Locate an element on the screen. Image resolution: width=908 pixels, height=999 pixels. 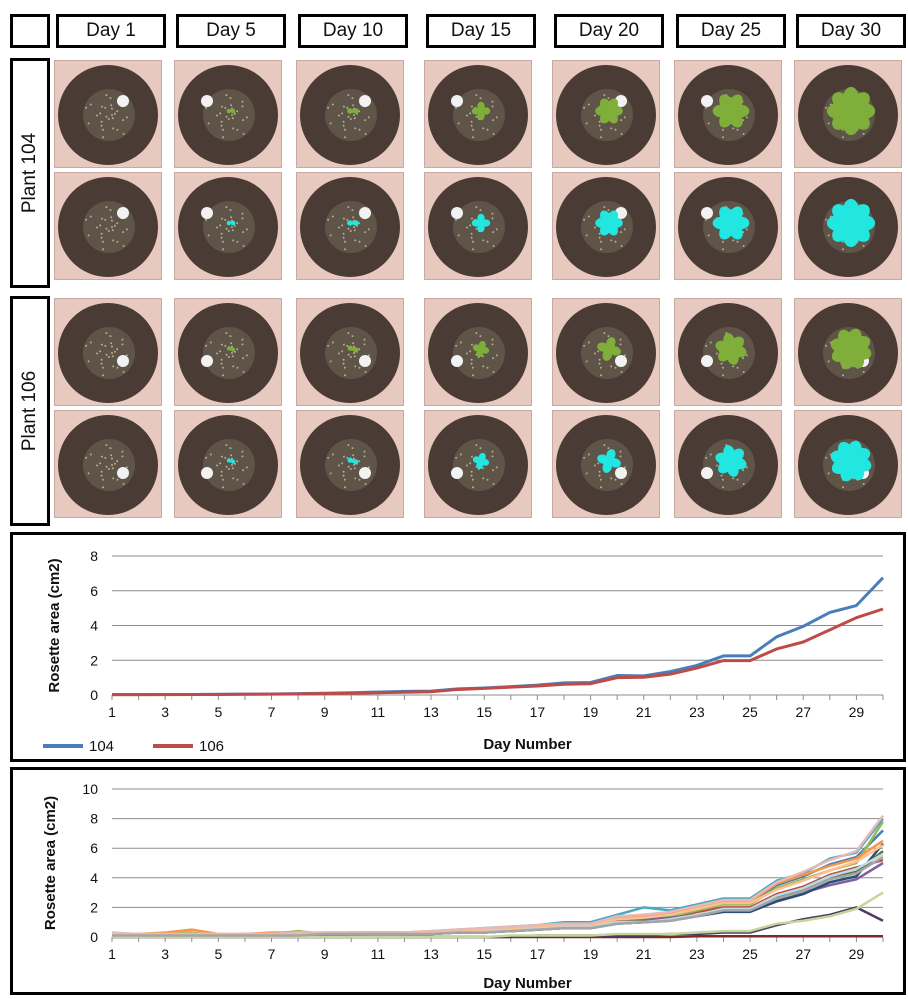
row-label-plant-104: Plant 104 is located at coordinates (30, 173).